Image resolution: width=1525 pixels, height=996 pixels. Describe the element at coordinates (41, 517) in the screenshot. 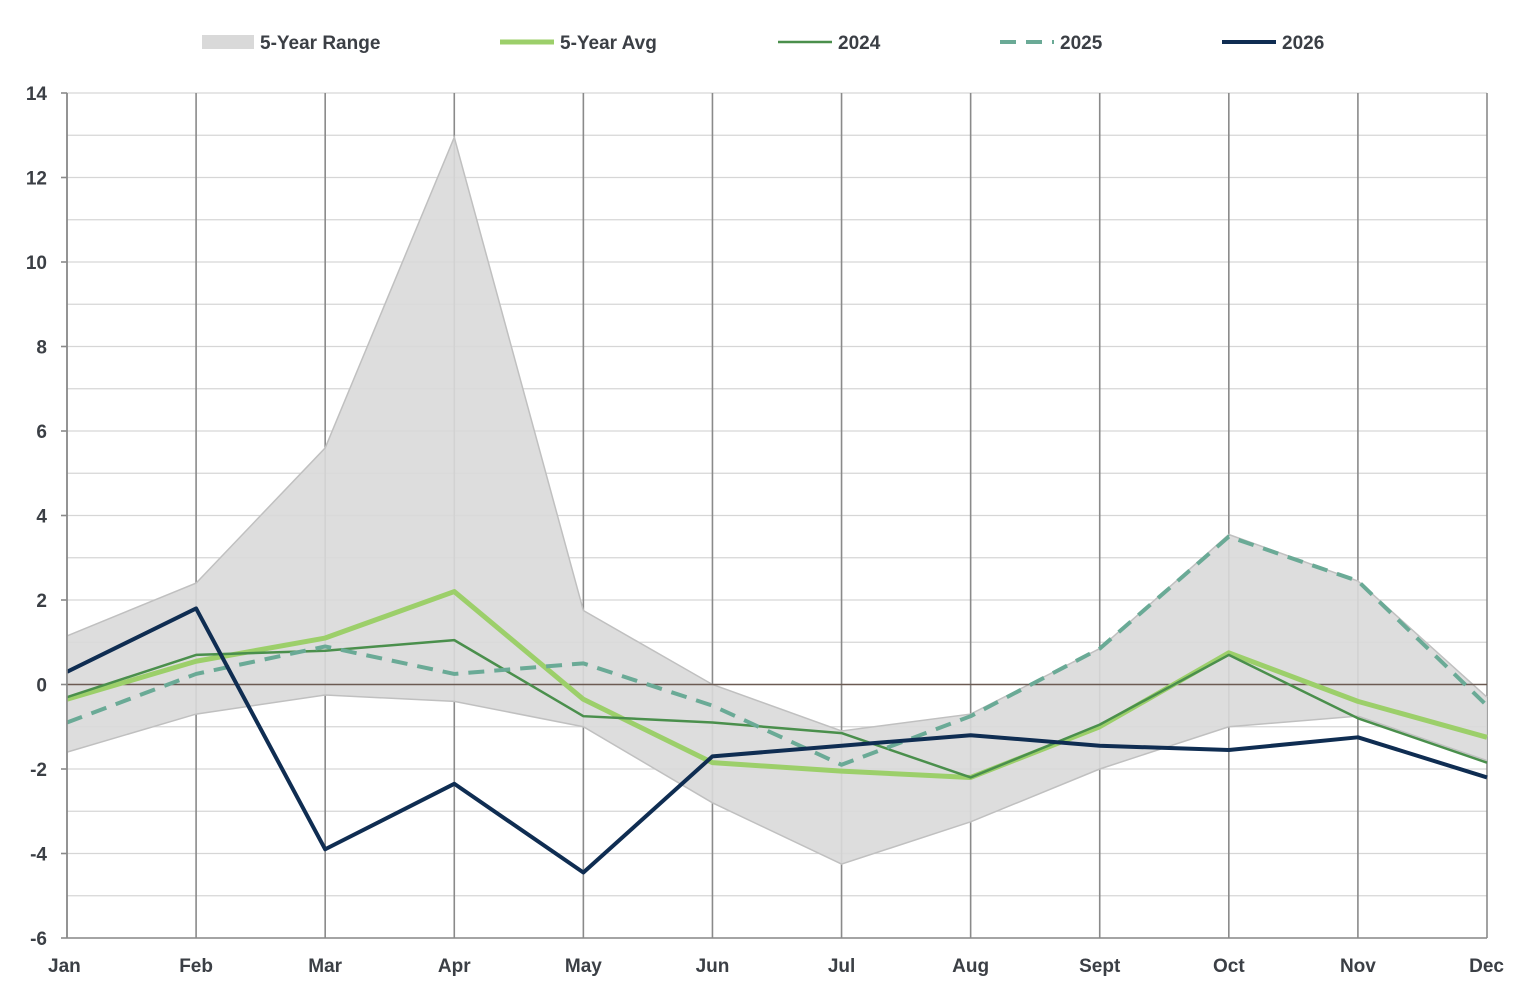

I see `y-tick-label: 4` at that location.